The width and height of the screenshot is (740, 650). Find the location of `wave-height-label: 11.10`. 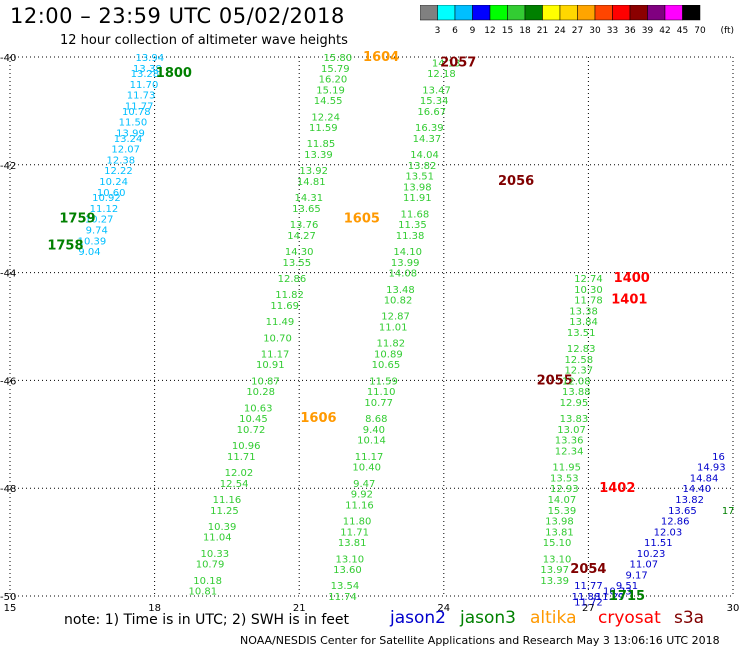

wave-height-label: 11.10 is located at coordinates (381, 392).